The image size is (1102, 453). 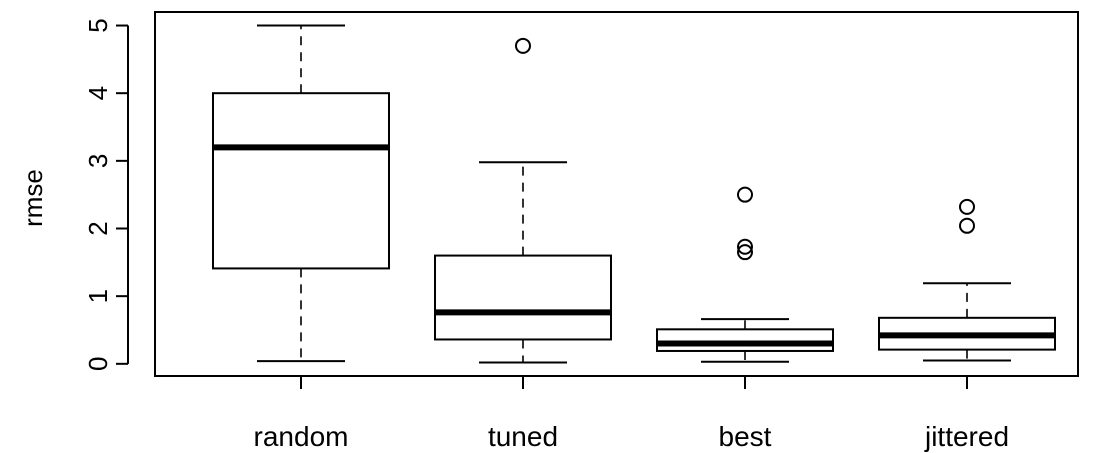 What do you see at coordinates (967, 280) in the screenshot?
I see `box-jittered` at bounding box center [967, 280].